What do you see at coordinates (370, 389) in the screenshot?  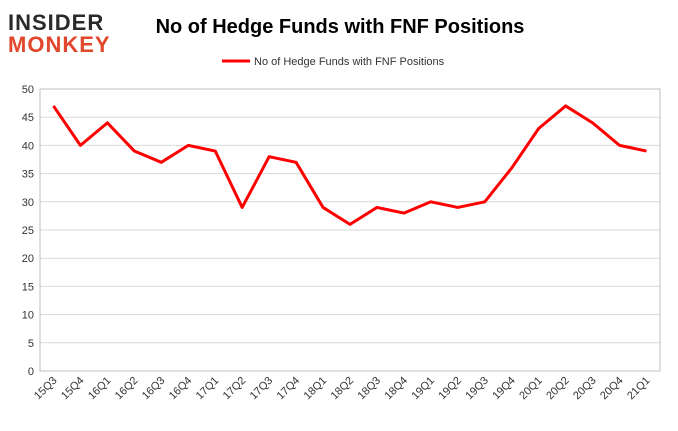 I see `x-tick-label: 18Q3` at bounding box center [370, 389].